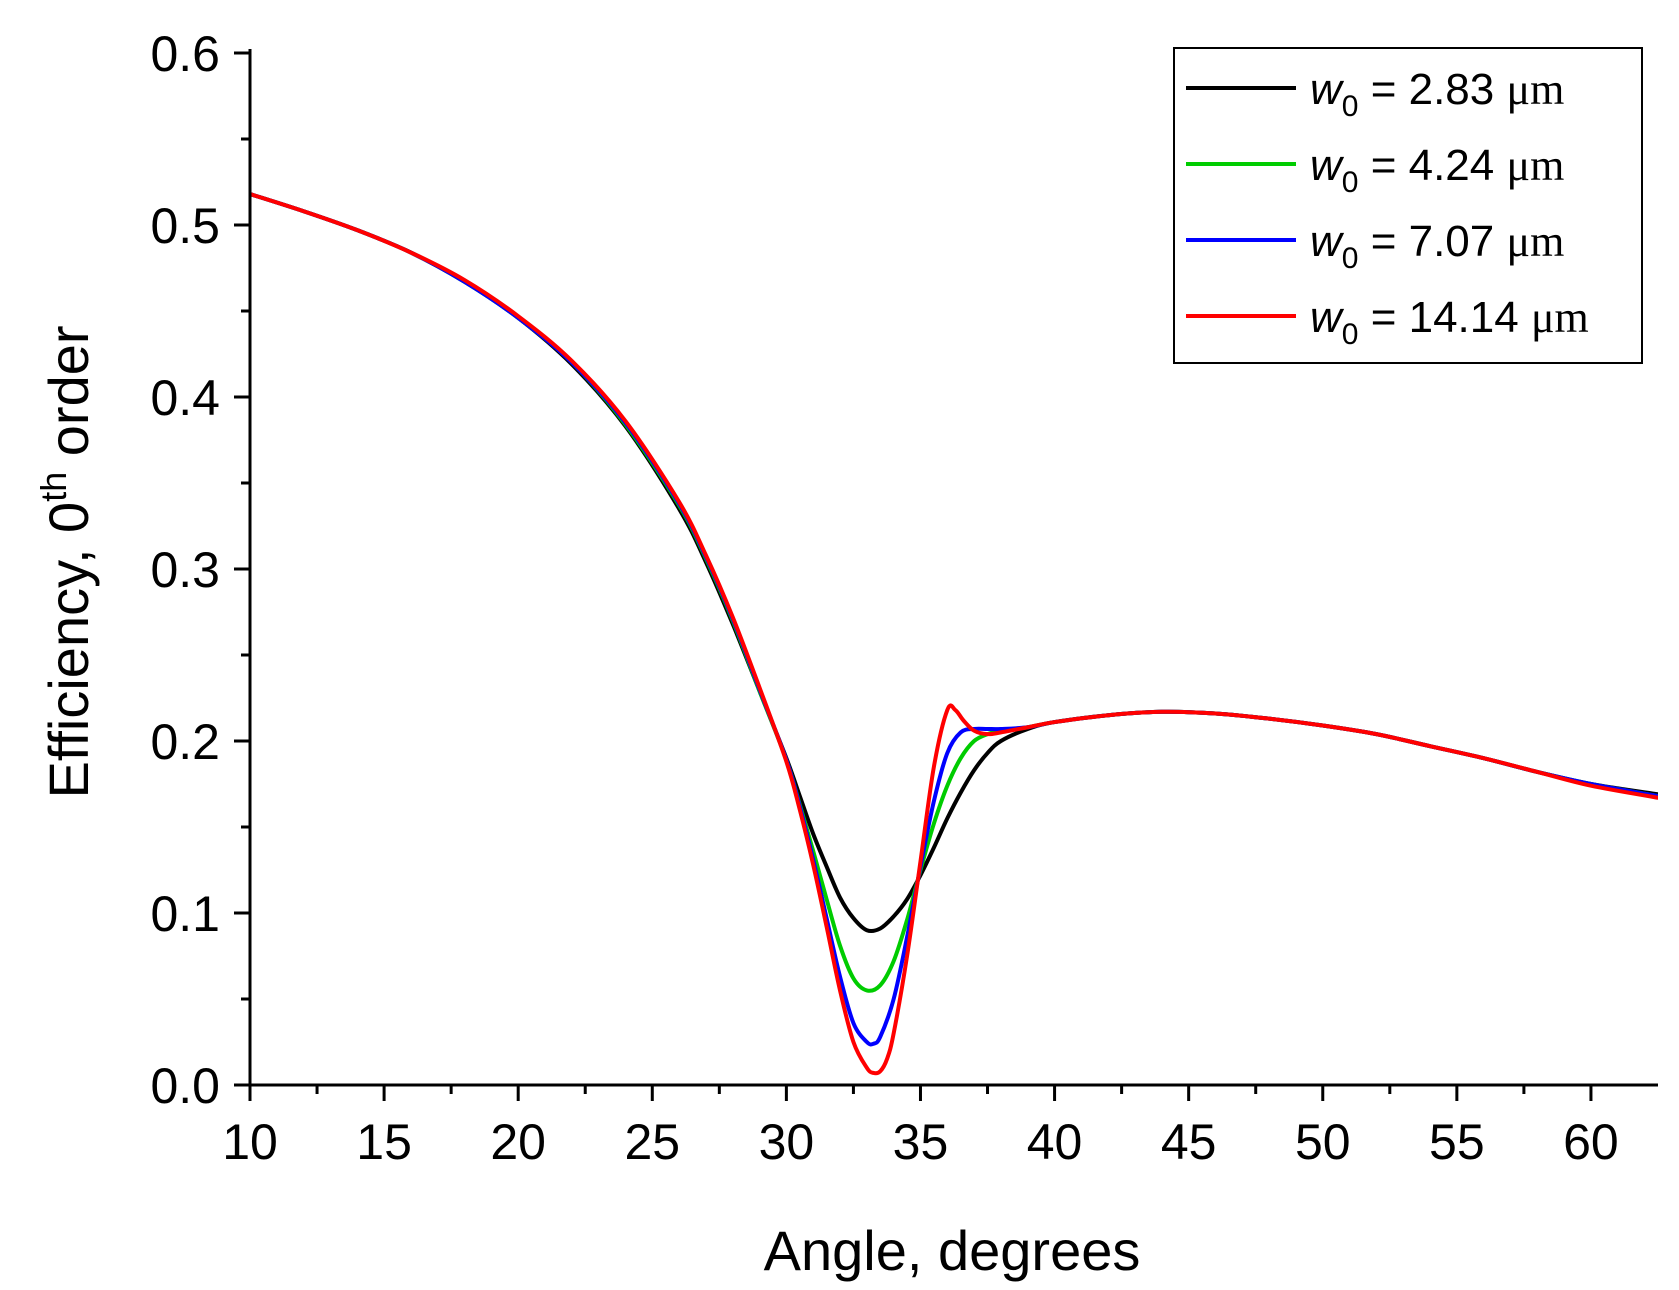 Image resolution: width=1679 pixels, height=1290 pixels. I want to click on y-axis-title-superscript: th, so click(53, 487).